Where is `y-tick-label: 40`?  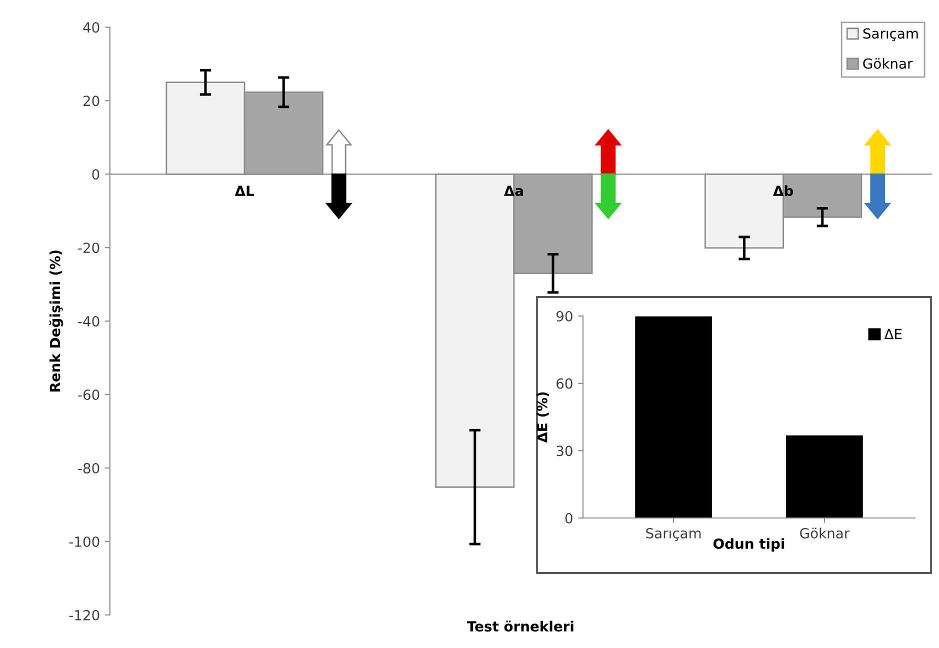 y-tick-label: 40 is located at coordinates (91, 27).